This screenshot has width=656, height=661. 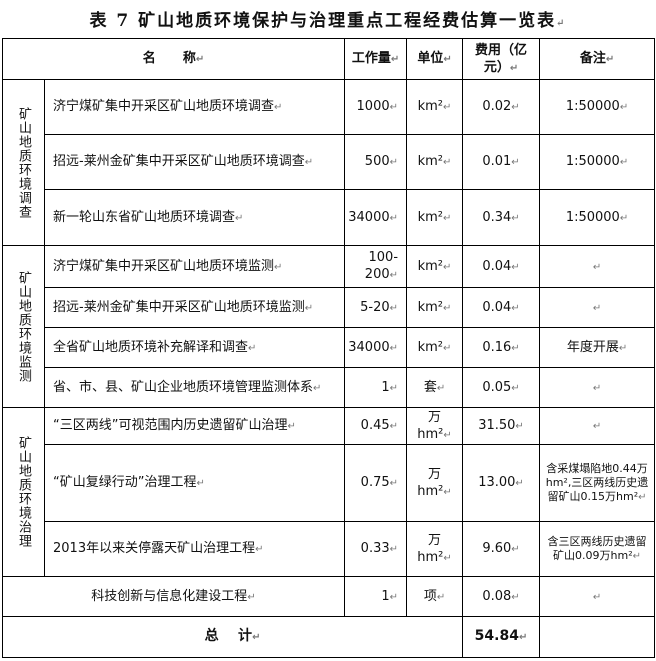 What do you see at coordinates (501, 59) in the screenshot?
I see `header-cost: 费用（亿元）` at bounding box center [501, 59].